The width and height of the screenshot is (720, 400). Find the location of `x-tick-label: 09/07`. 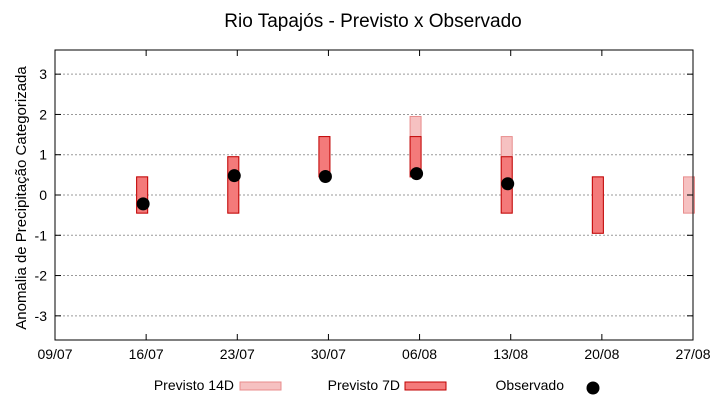

x-tick-label: 09/07 is located at coordinates (54, 354).